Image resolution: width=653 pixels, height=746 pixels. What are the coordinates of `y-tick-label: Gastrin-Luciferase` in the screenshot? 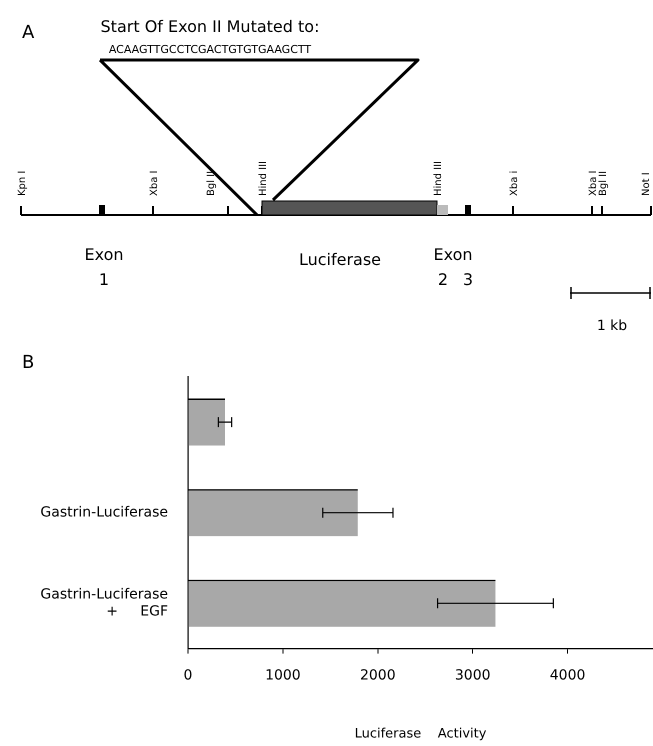 It's located at (104, 512).